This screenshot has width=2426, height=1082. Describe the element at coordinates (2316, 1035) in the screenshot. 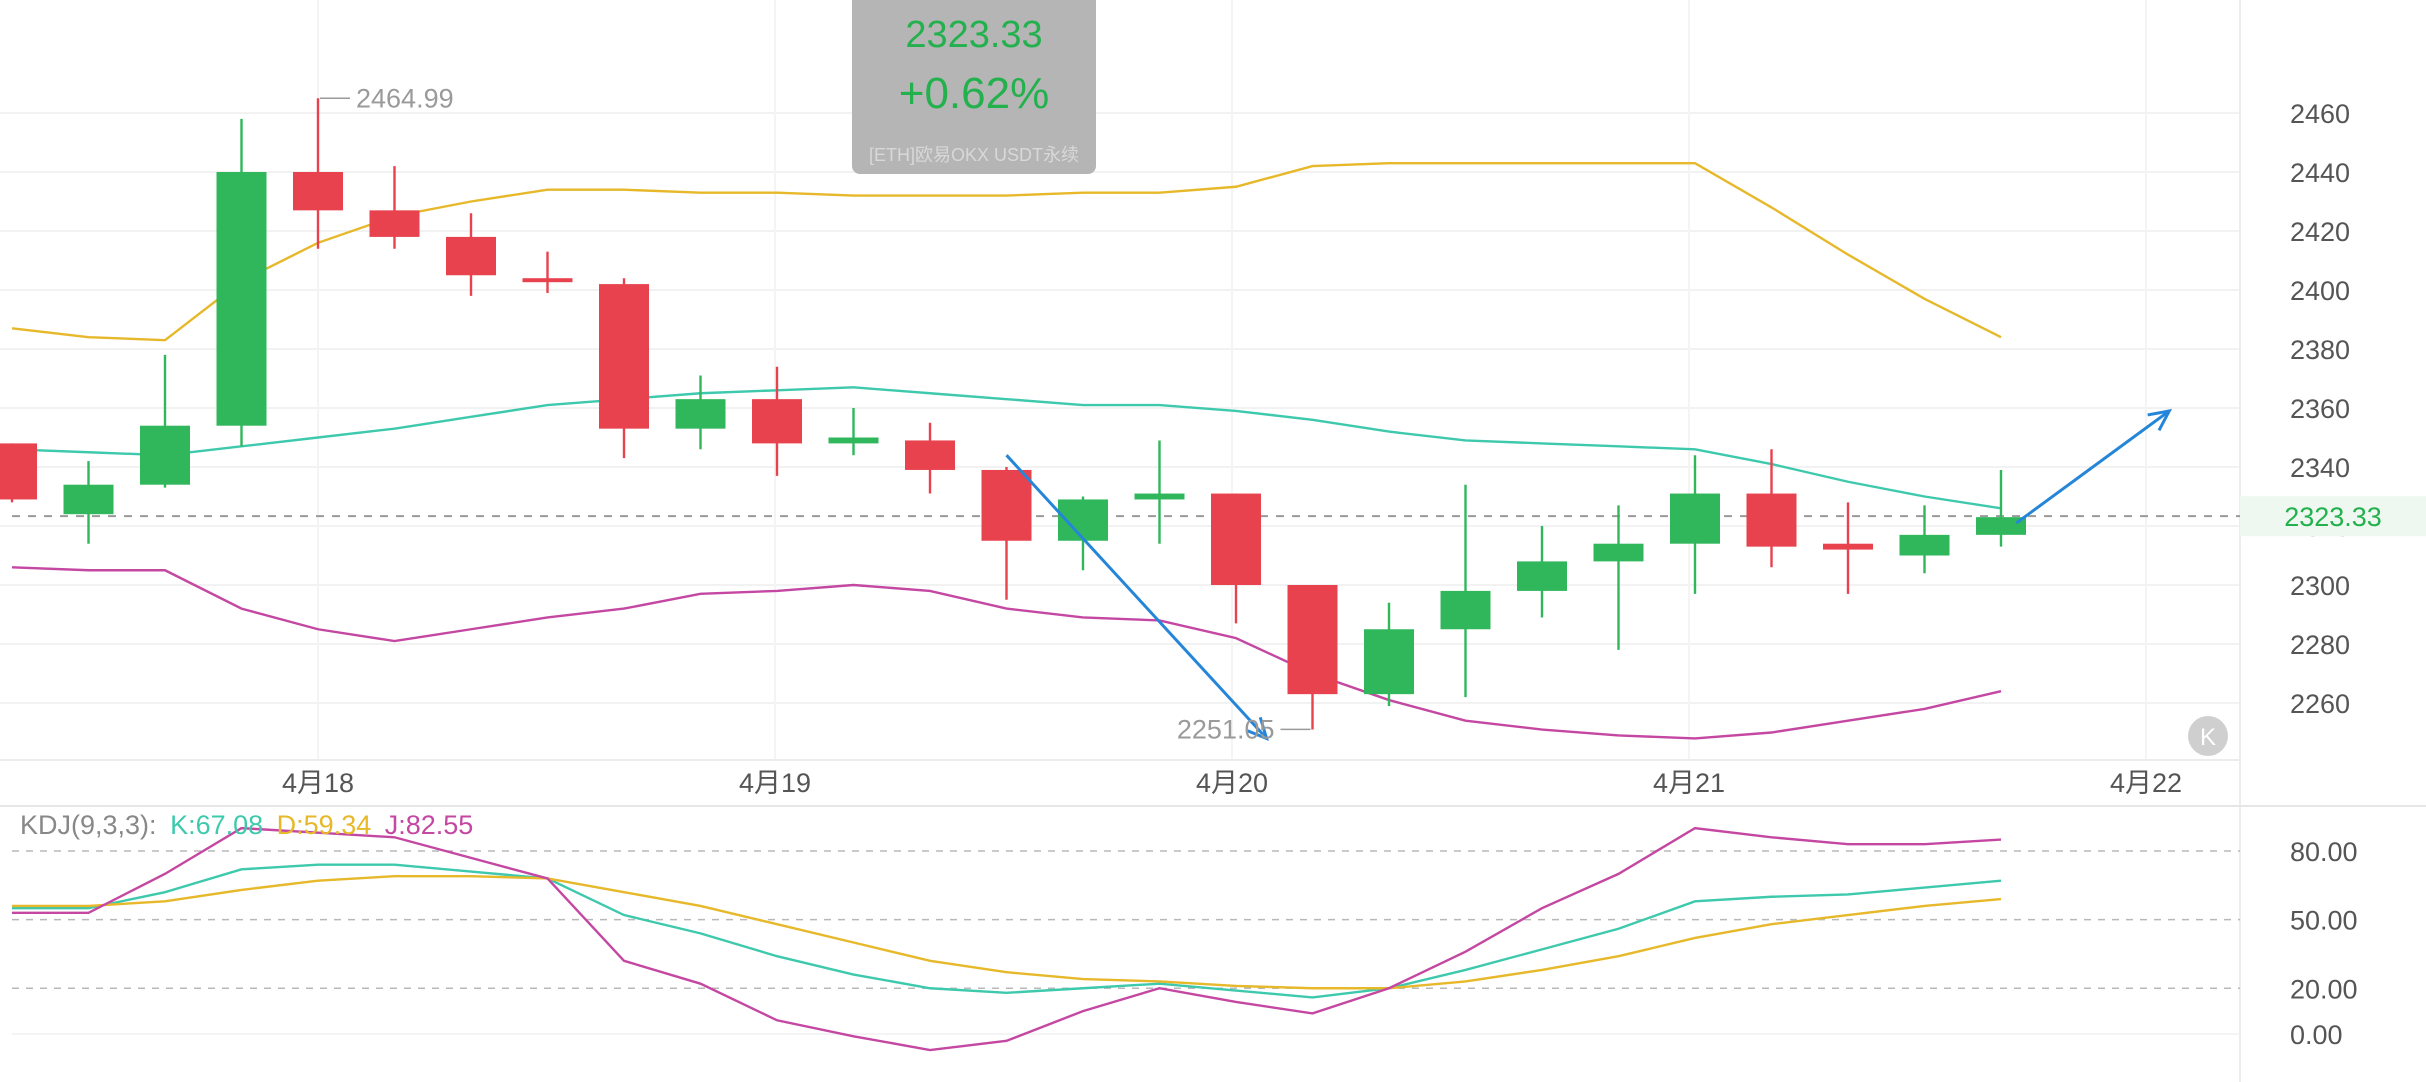

I see `kdj-tick-label: 0.00` at that location.